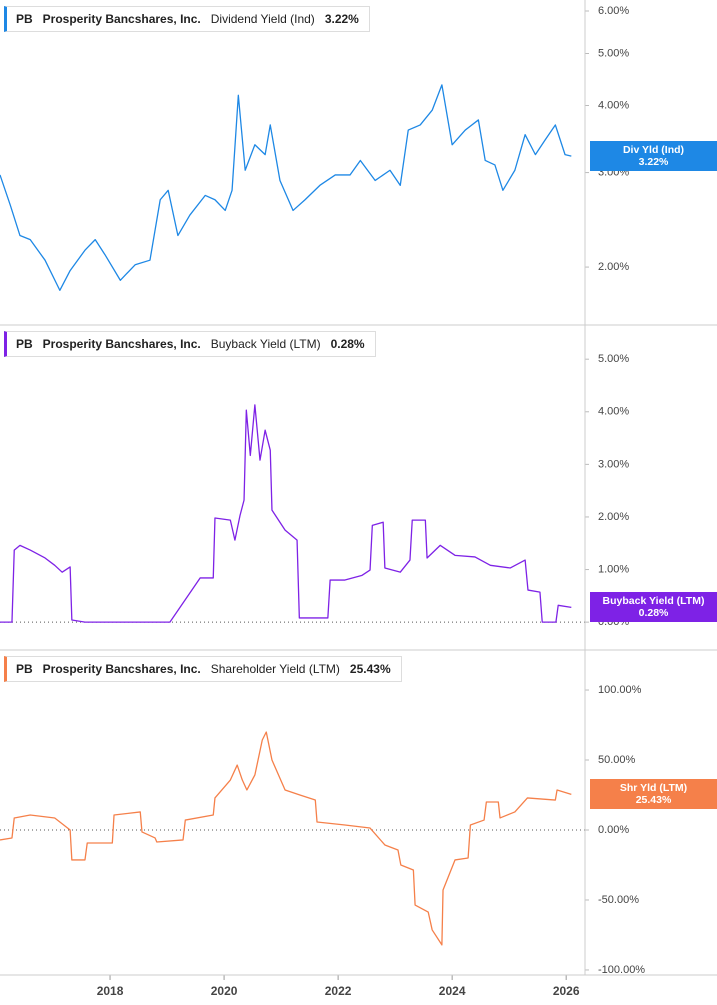  What do you see at coordinates (653, 150) in the screenshot?
I see `badge-label: Div Yld (Ind)` at bounding box center [653, 150].